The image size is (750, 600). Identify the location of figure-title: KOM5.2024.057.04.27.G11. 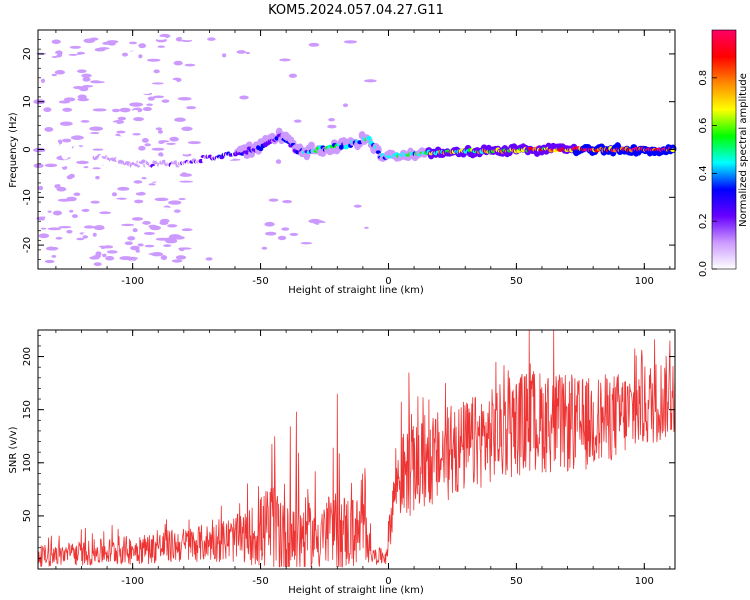
(356, 10).